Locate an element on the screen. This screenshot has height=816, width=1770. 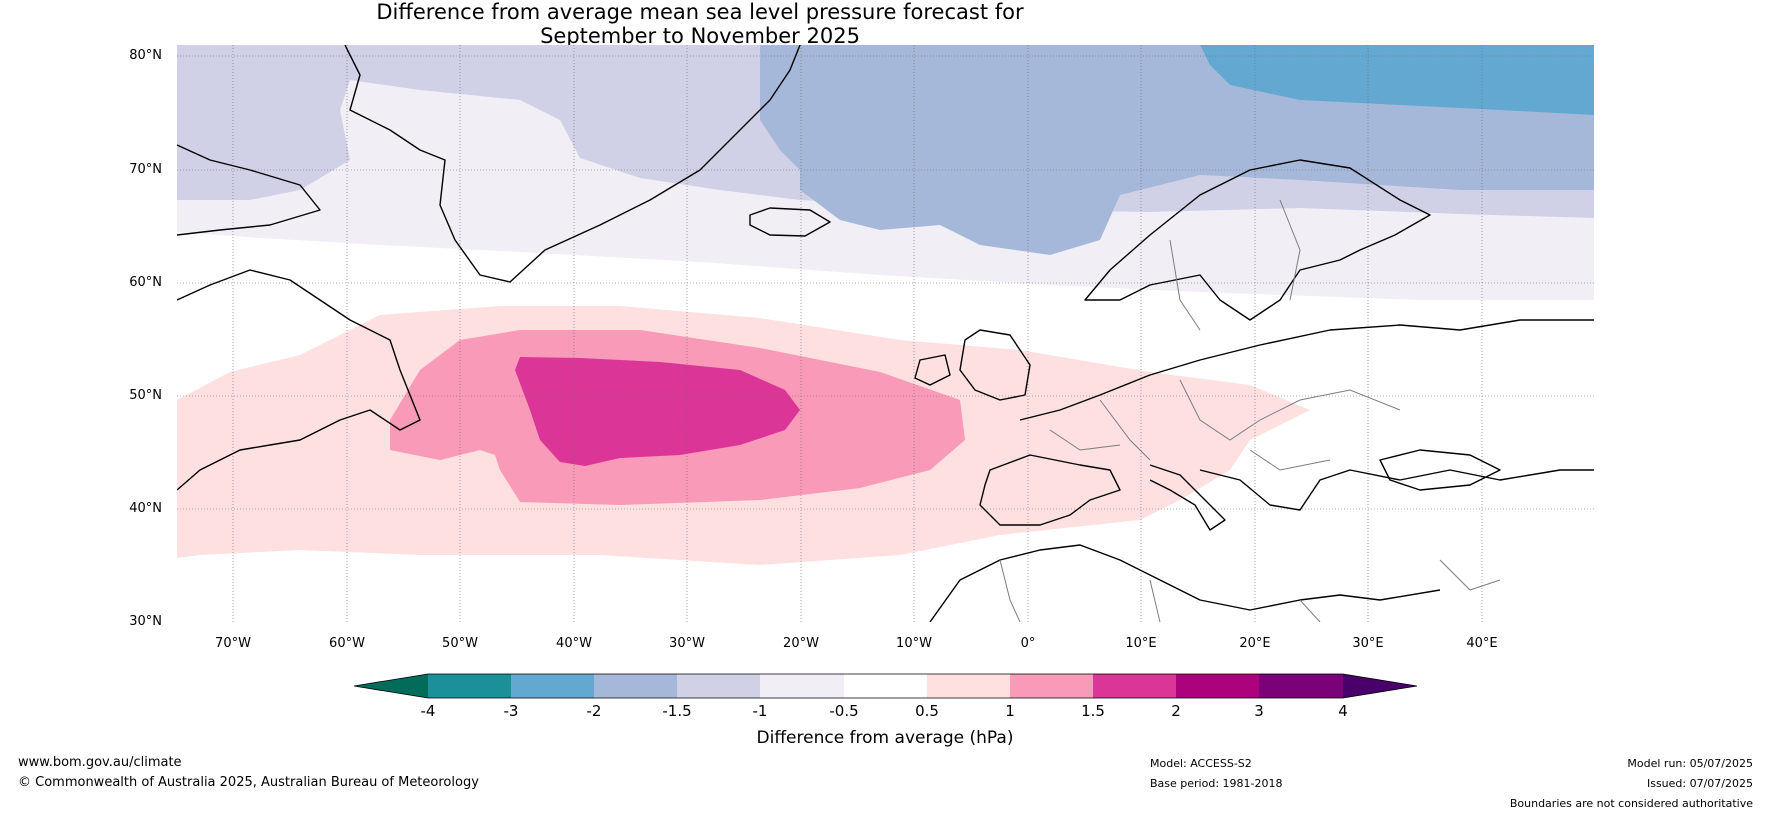
coastline-british-isles is located at coordinates (972, 365).